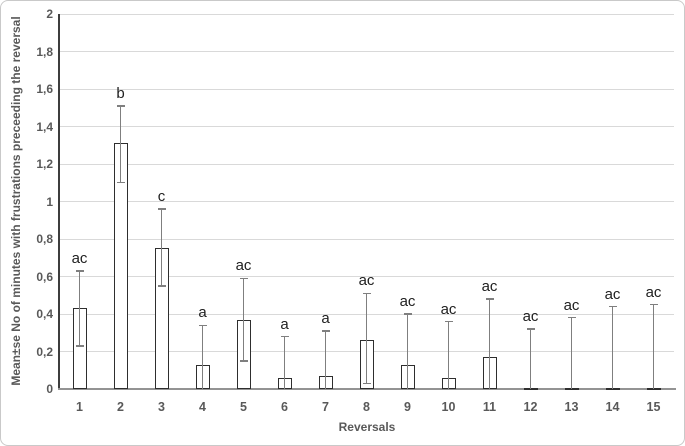 This screenshot has height=446, width=685. What do you see at coordinates (653, 407) in the screenshot?
I see `x-tick-label: 15` at bounding box center [653, 407].